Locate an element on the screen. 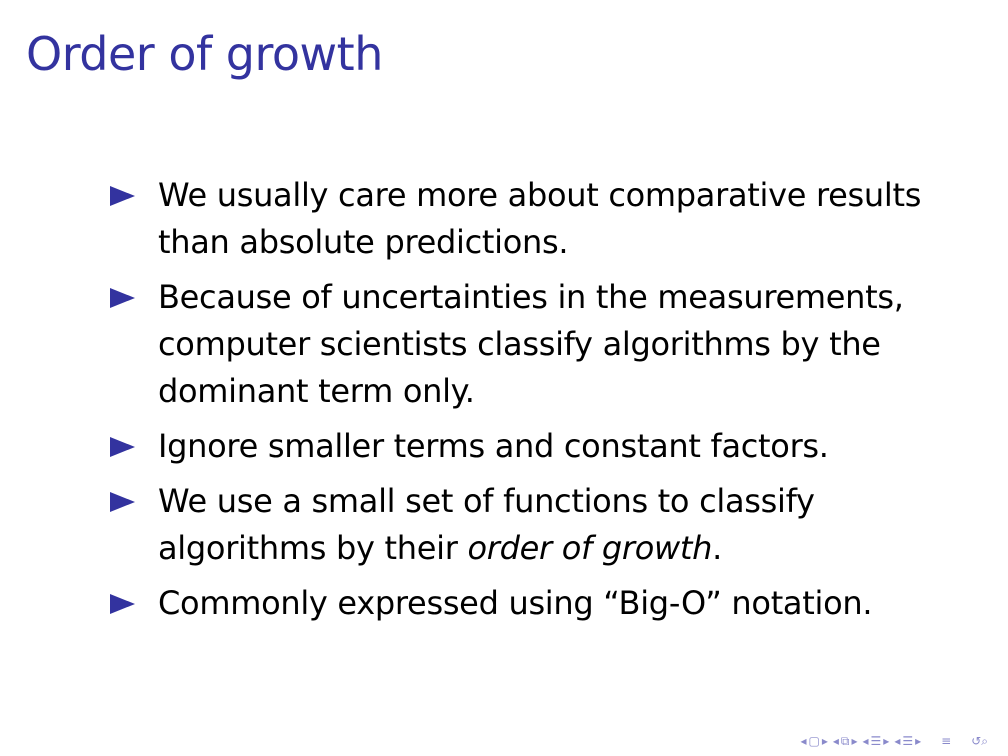  subsection-nav-group: ◂ ⧉ ▸ is located at coordinates (845, 741).